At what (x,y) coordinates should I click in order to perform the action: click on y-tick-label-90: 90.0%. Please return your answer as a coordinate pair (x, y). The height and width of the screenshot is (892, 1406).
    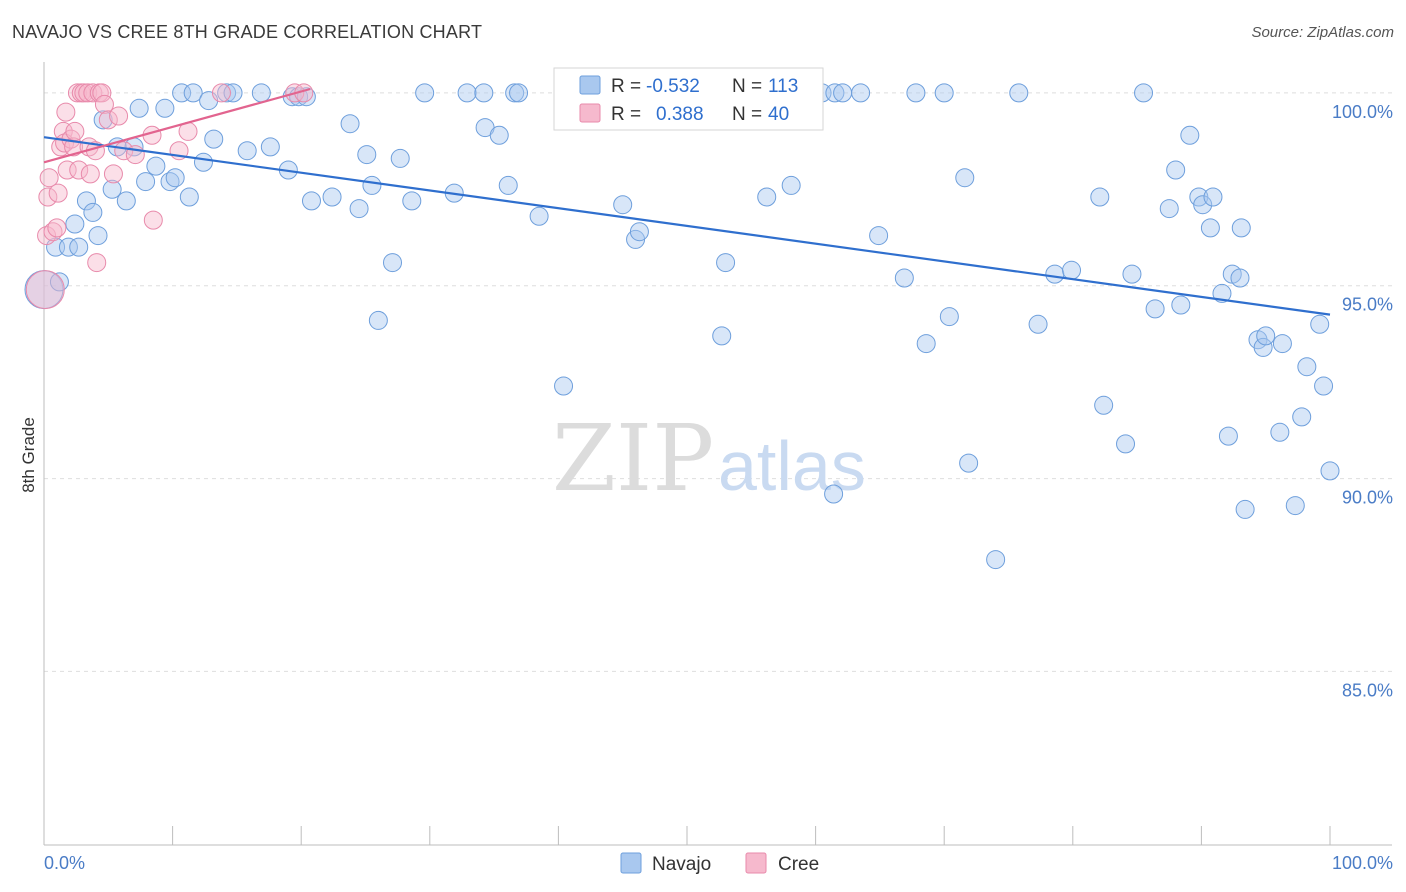
    Looking at the image, I should click on (1367, 498).